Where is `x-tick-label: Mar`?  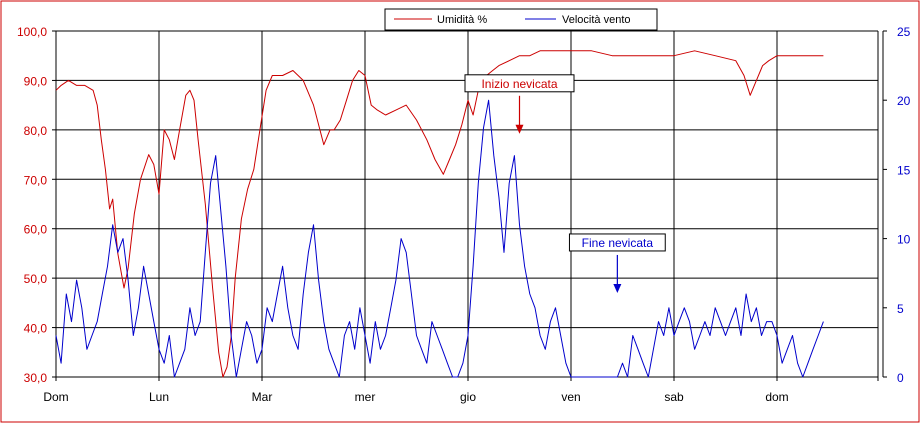 x-tick-label: Mar is located at coordinates (262, 397).